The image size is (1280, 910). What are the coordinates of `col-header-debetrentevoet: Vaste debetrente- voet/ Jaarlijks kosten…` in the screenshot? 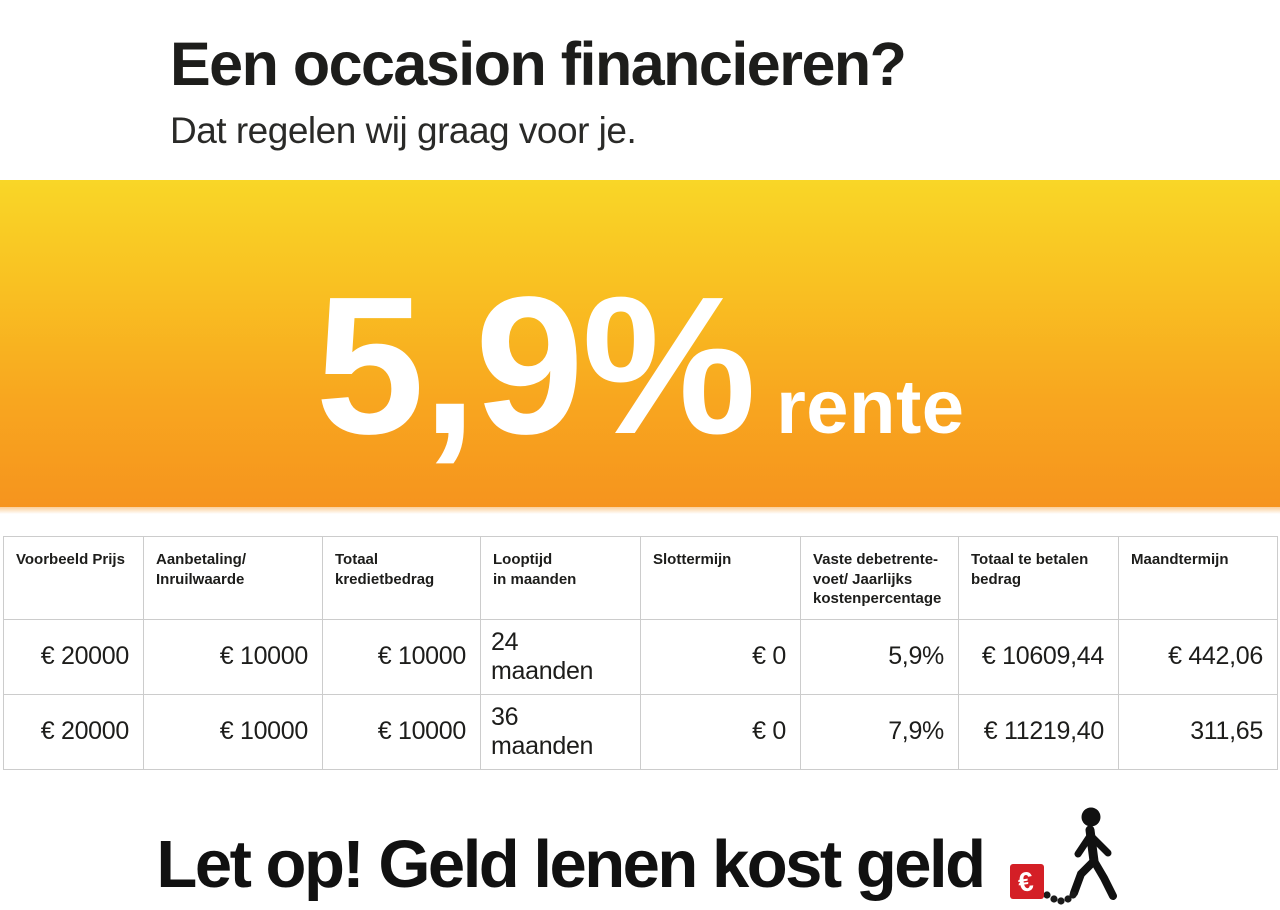 It's located at (879, 578).